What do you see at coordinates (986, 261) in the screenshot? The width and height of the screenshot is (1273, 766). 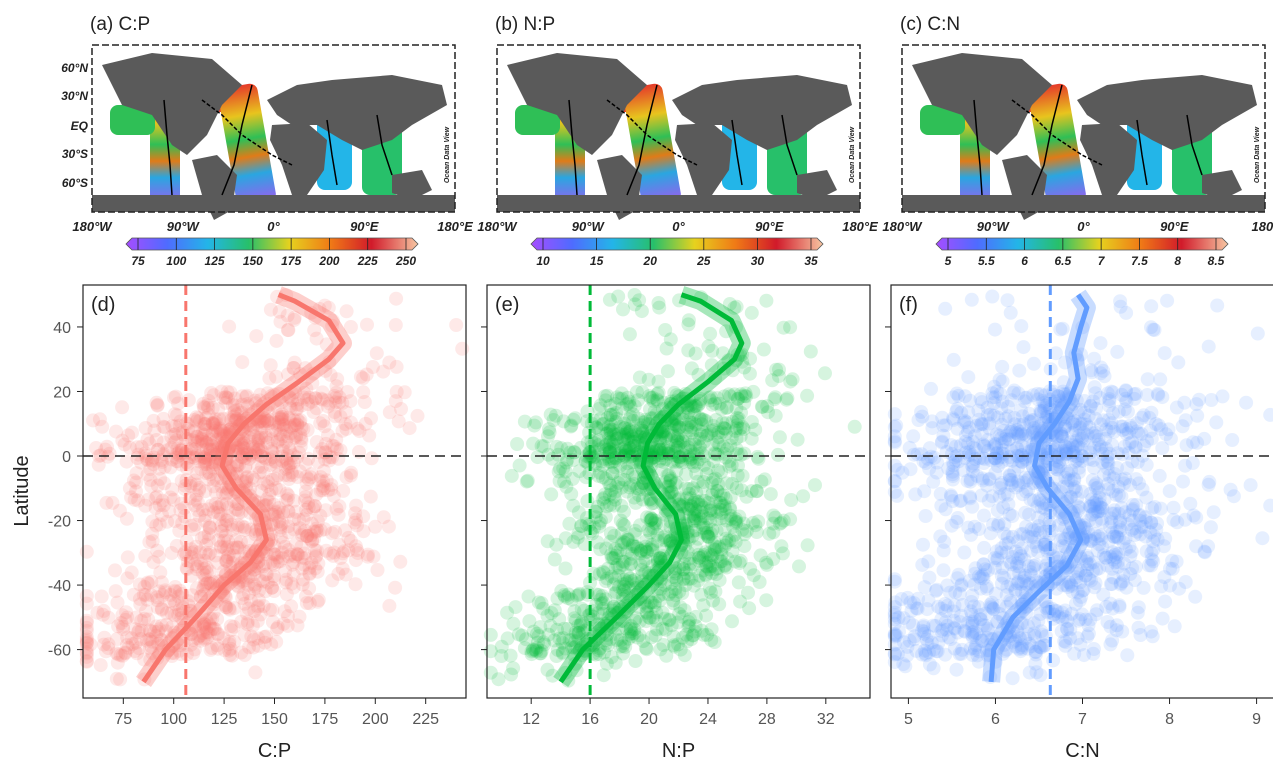 I see `colorbar-tick-label: 5.5` at bounding box center [986, 261].